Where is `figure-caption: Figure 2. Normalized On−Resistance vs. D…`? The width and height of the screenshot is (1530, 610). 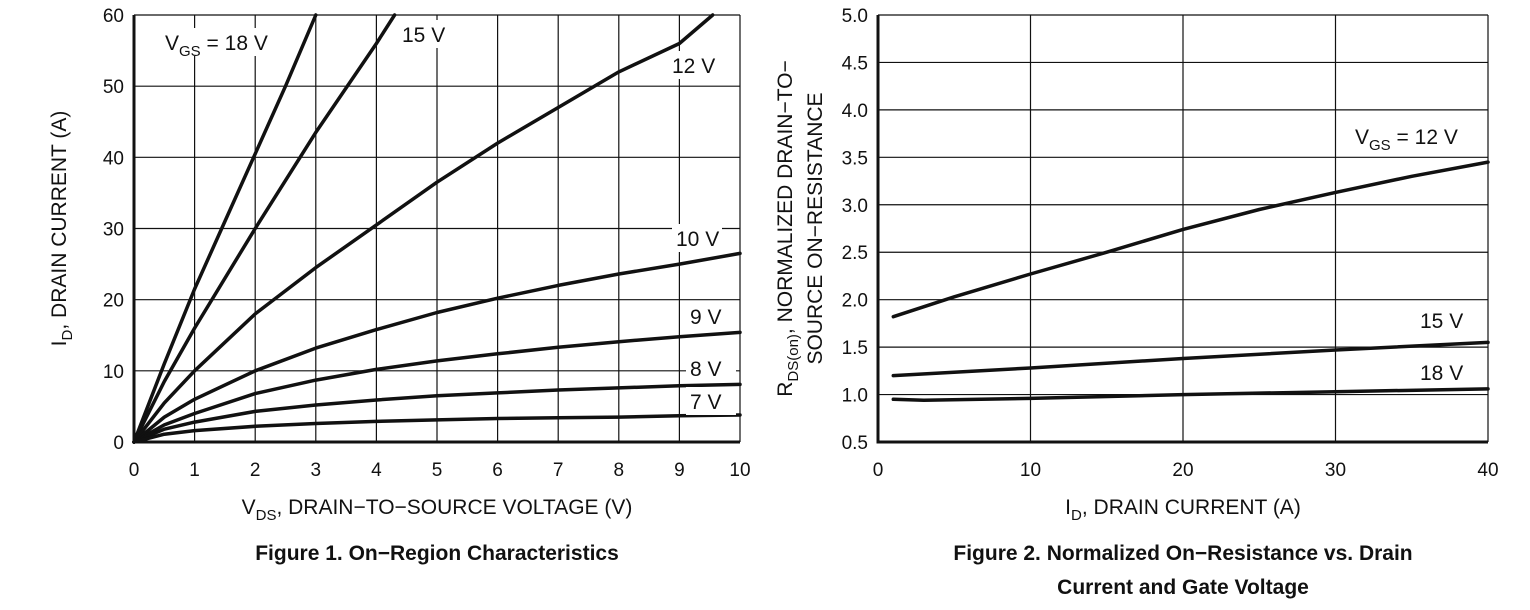
figure-caption: Figure 2. Normalized On−Resistance vs. D… is located at coordinates (1182, 553).